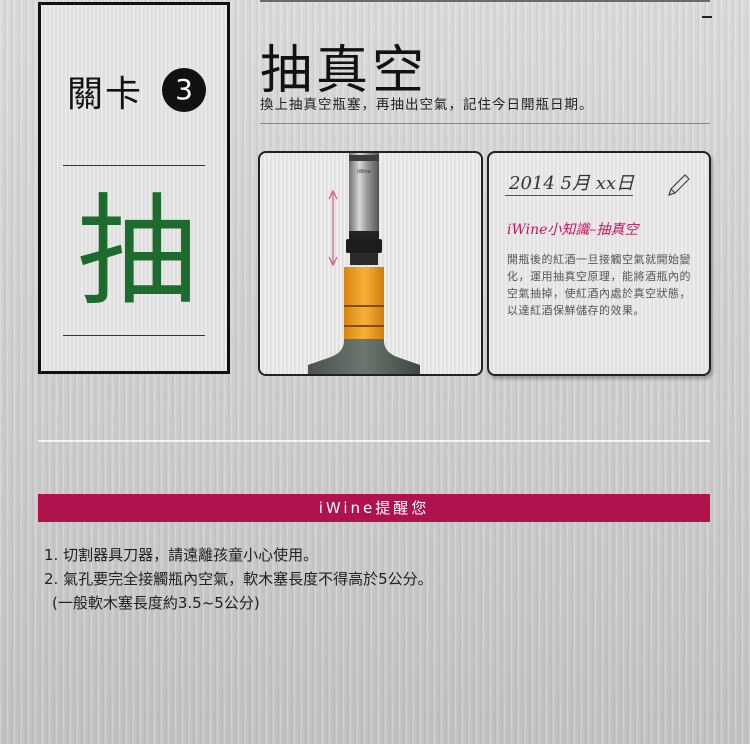  Describe the element at coordinates (374, 441) in the screenshot. I see `section-divider` at that location.